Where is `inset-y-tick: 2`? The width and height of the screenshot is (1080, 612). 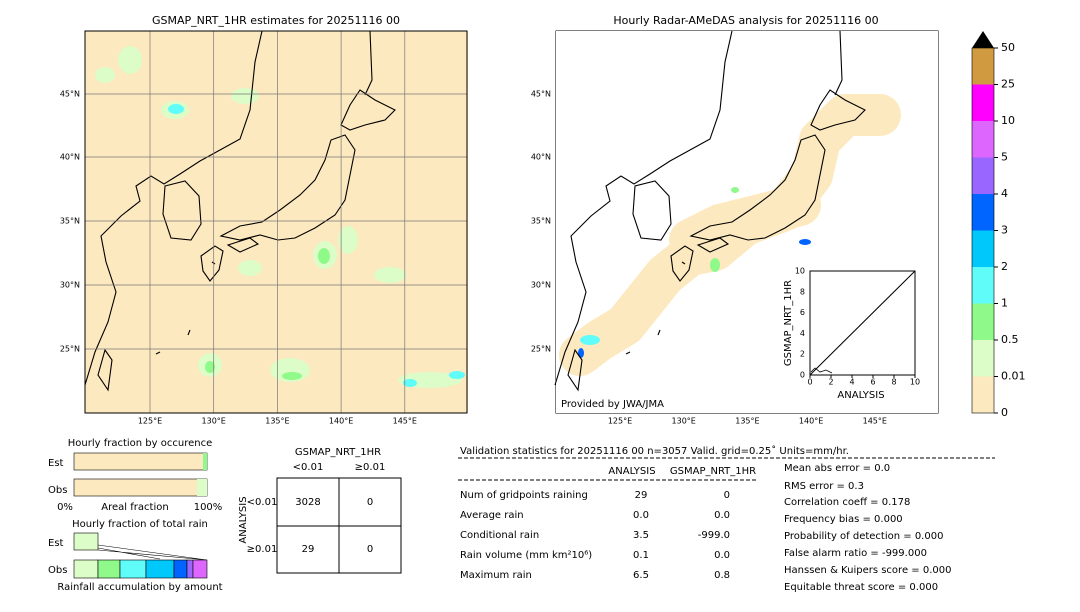
inset-y-tick: 2 is located at coordinates (802, 354).